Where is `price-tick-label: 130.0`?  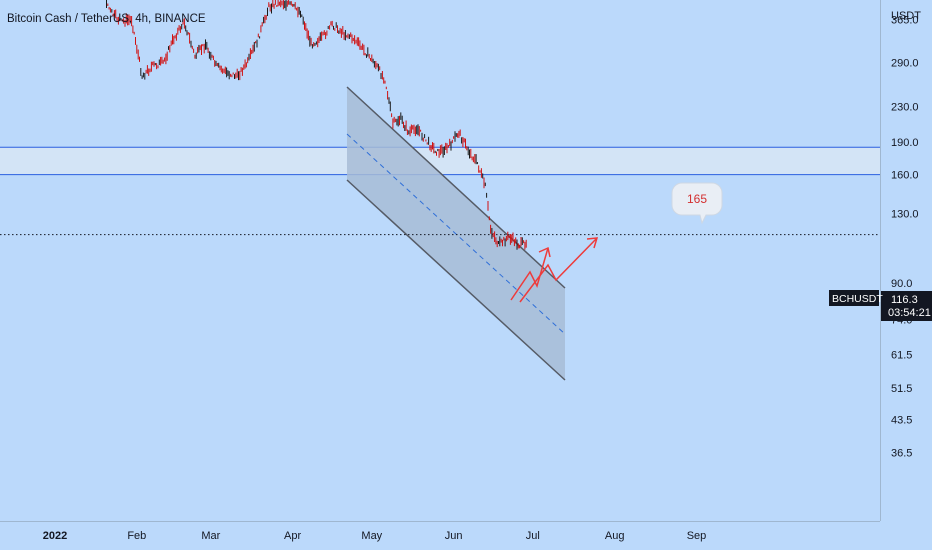
price-tick-label: 130.0 is located at coordinates (905, 215).